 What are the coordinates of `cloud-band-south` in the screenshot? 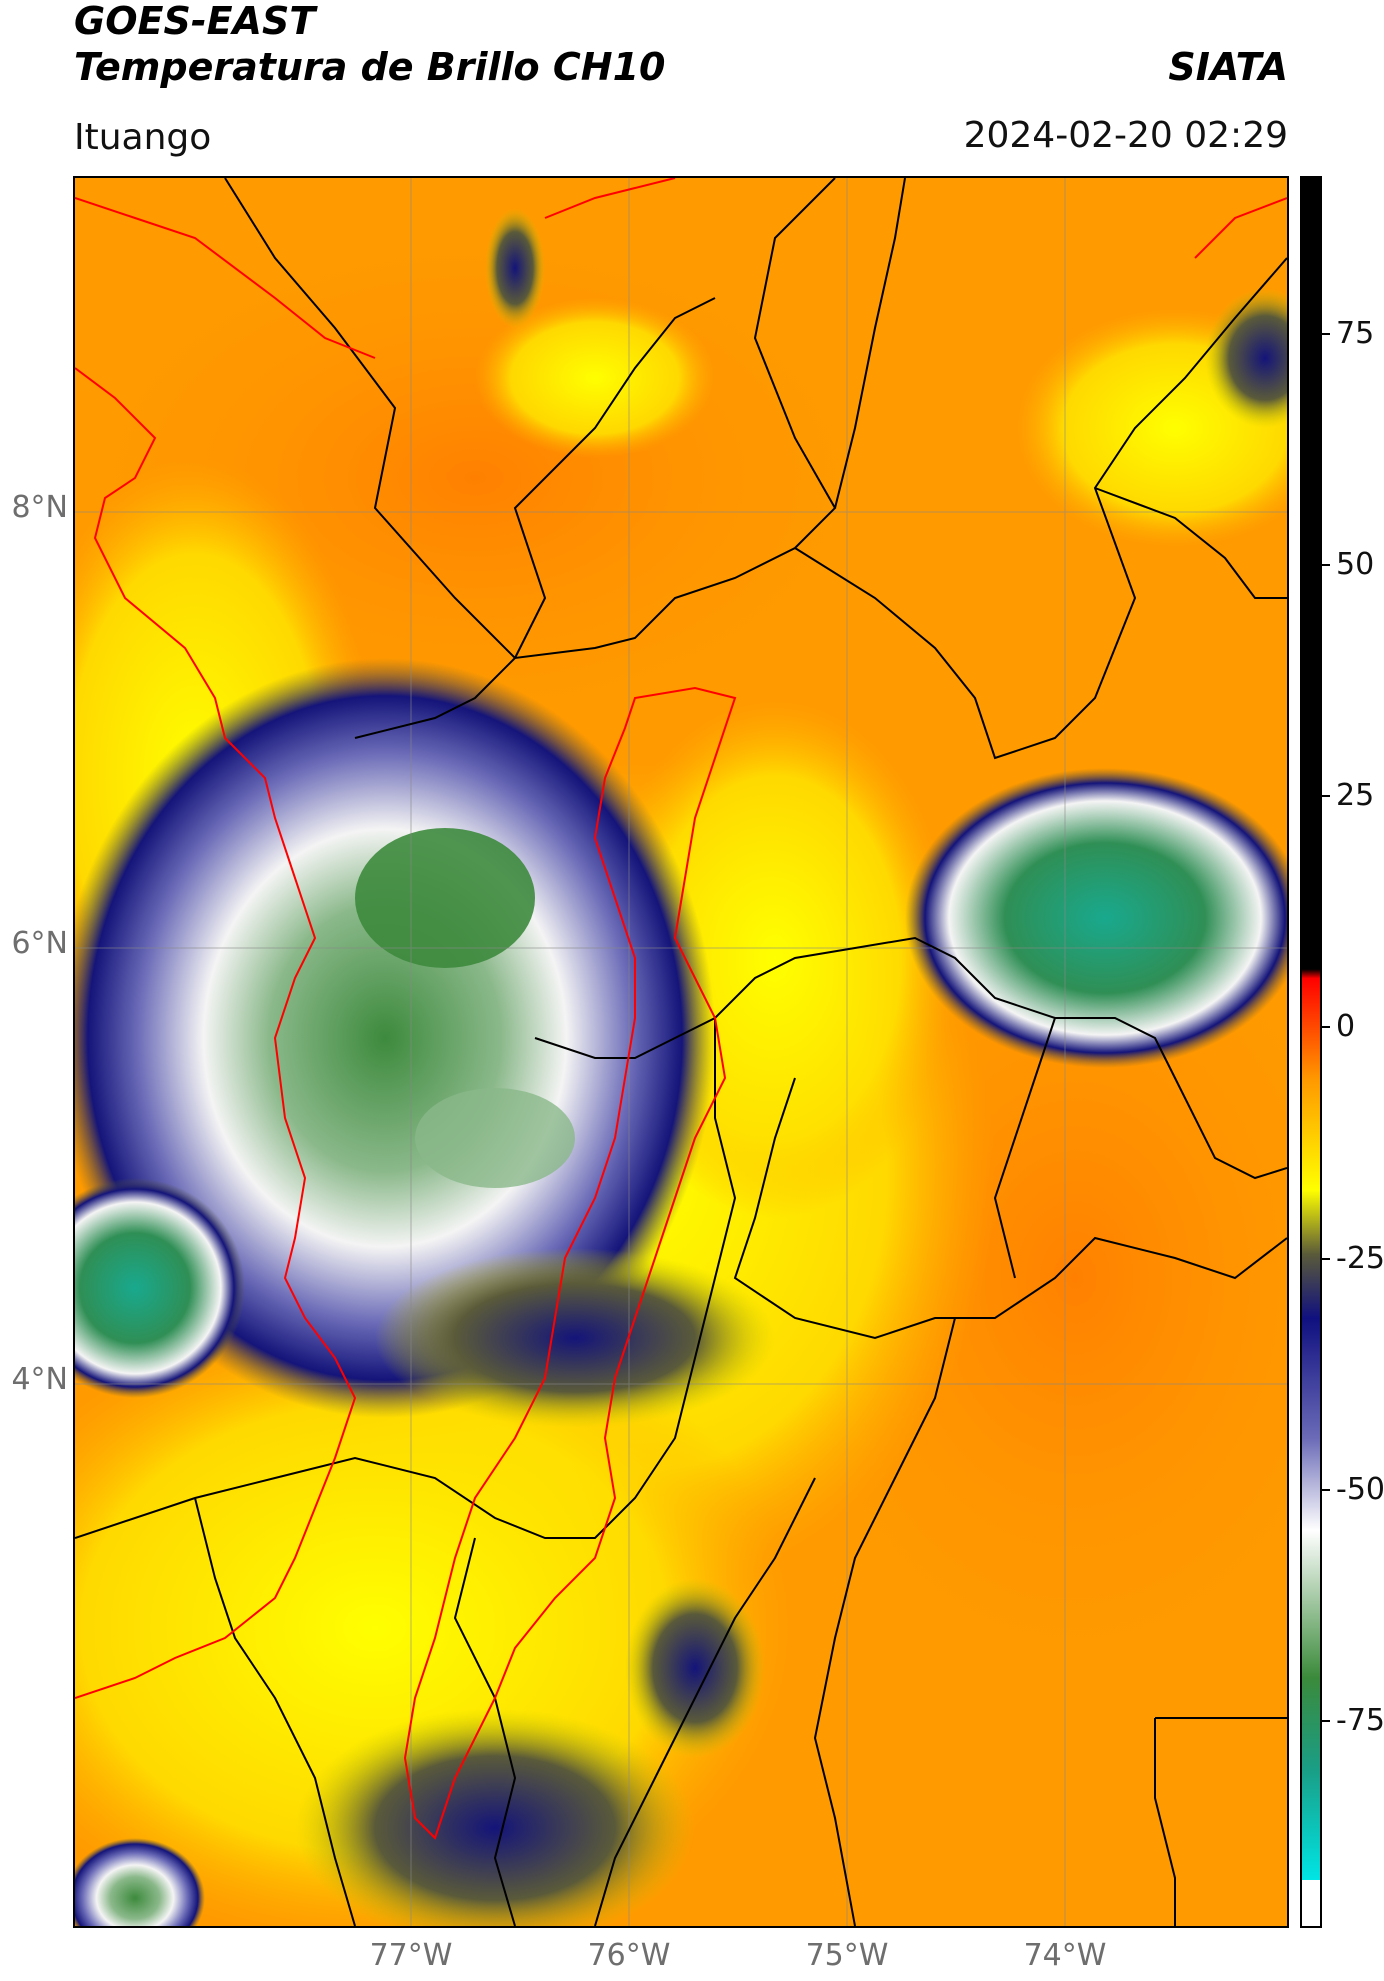 It's located at (575, 1338).